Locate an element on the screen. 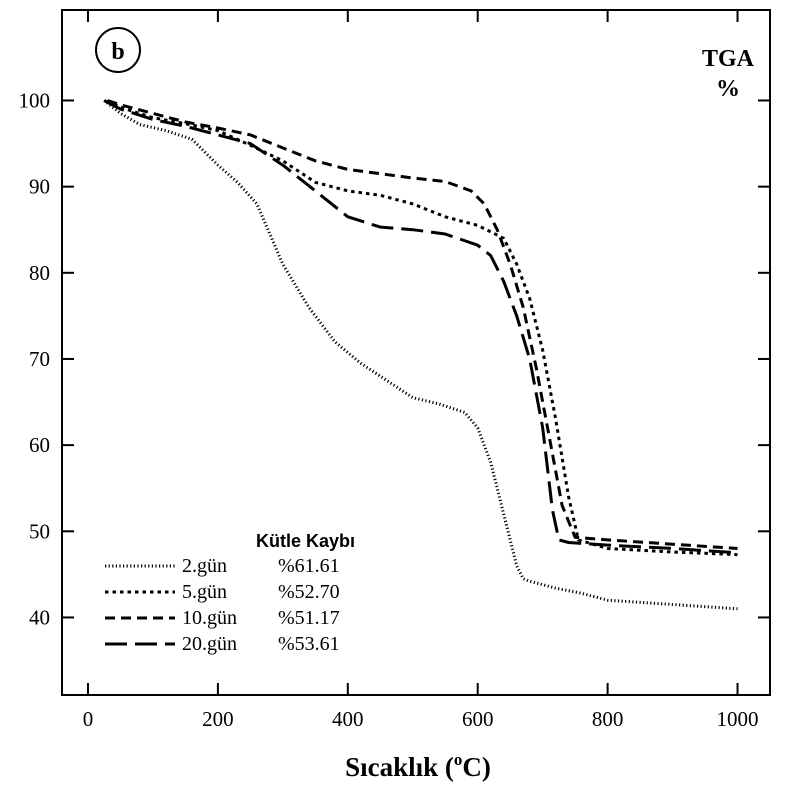  panel-label: b is located at coordinates (117, 52).